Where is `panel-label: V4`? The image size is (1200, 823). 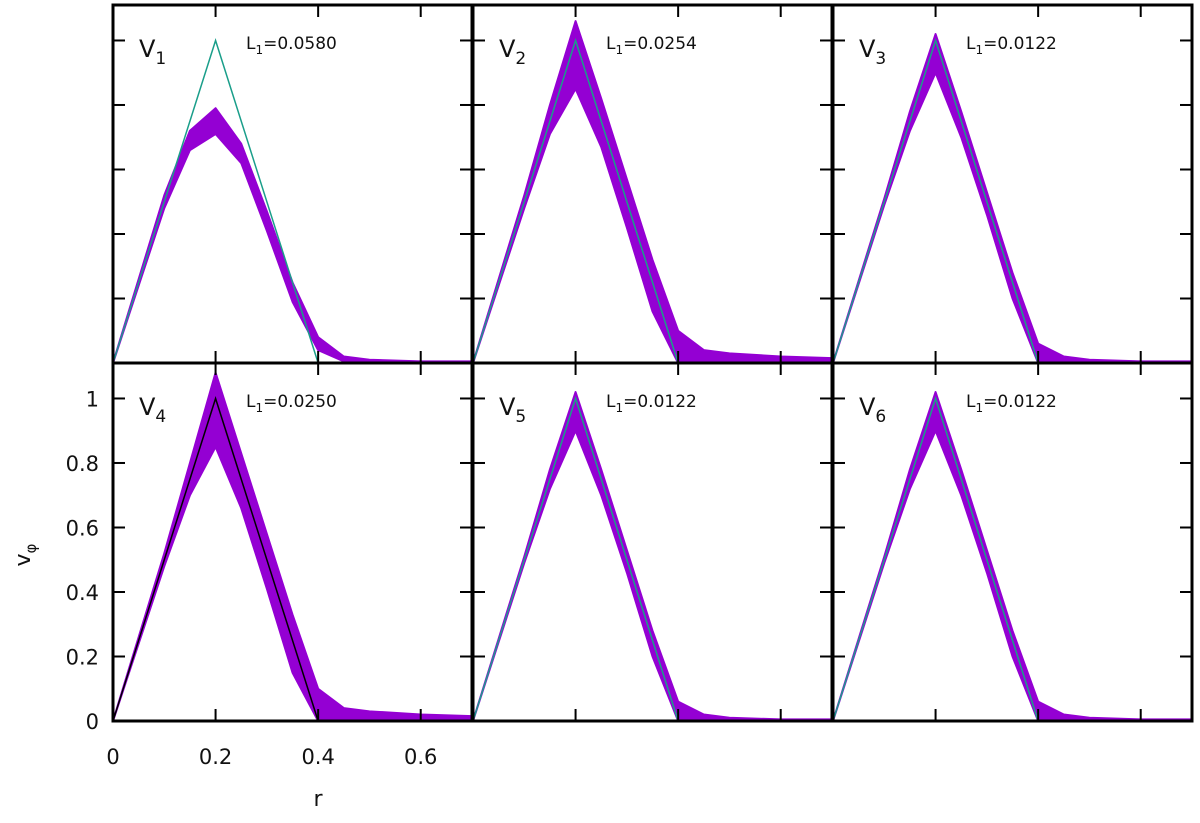
panel-label: V4 is located at coordinates (152, 410).